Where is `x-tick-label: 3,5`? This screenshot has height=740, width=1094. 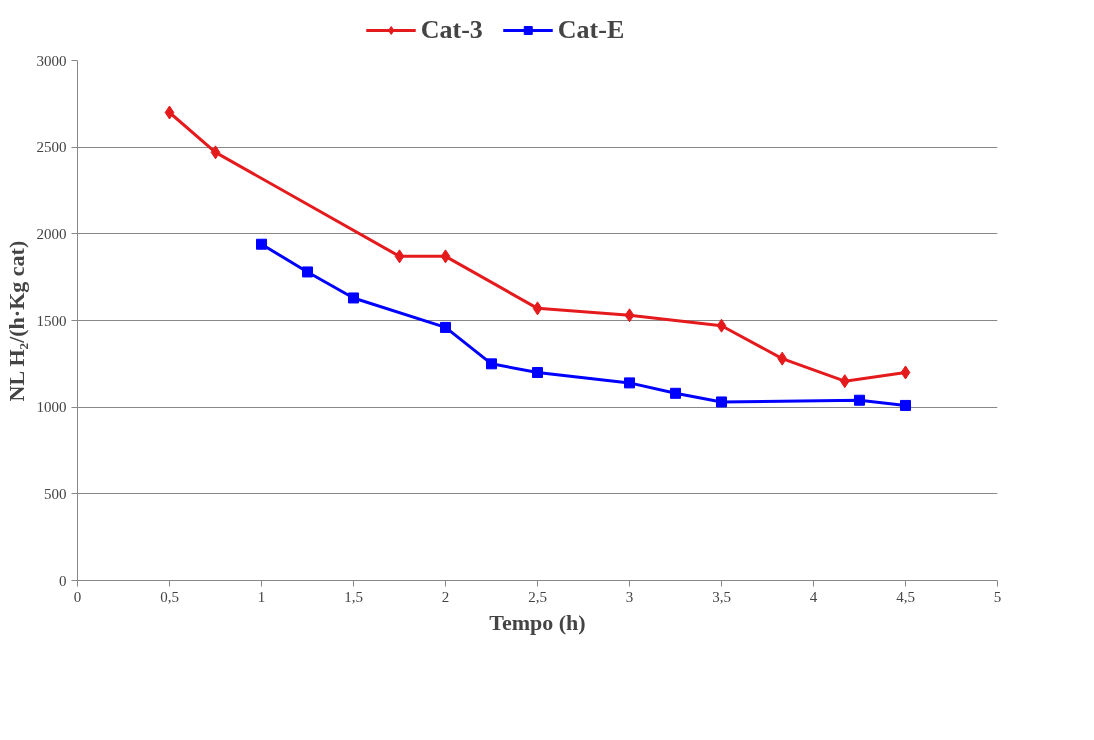 x-tick-label: 3,5 is located at coordinates (721, 596).